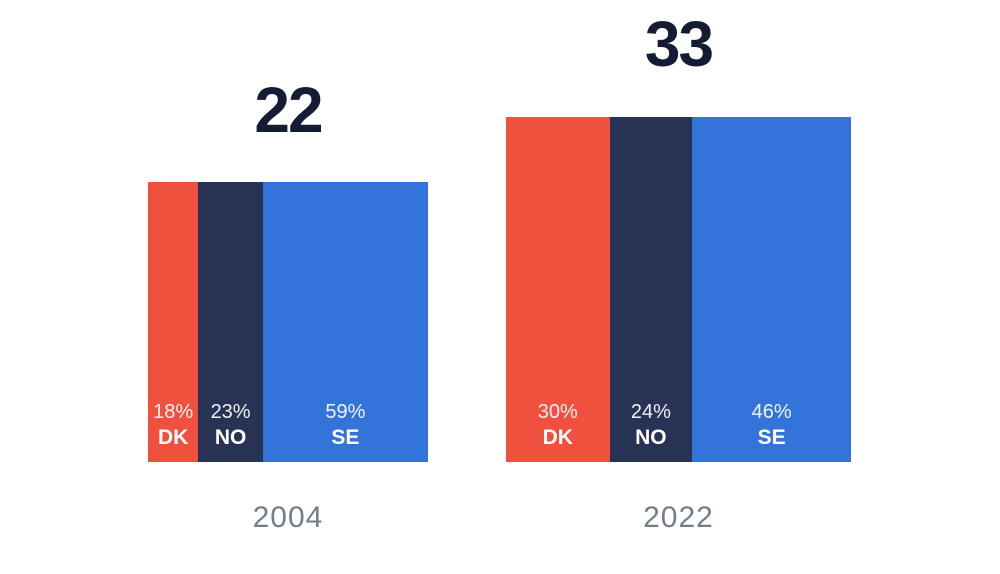 The width and height of the screenshot is (1000, 574). I want to click on segment-pct-label: 30%, so click(557, 412).